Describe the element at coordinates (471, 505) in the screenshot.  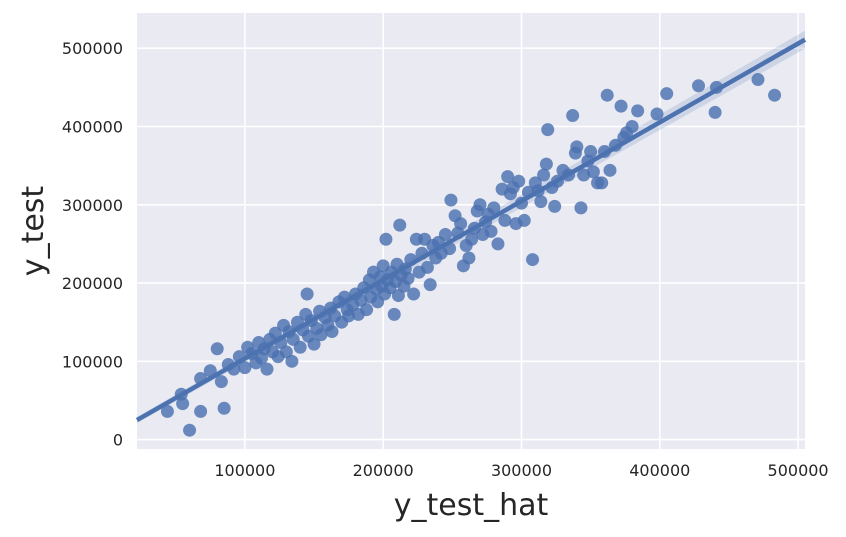
I see `x-axis-label: y_test_hat` at that location.